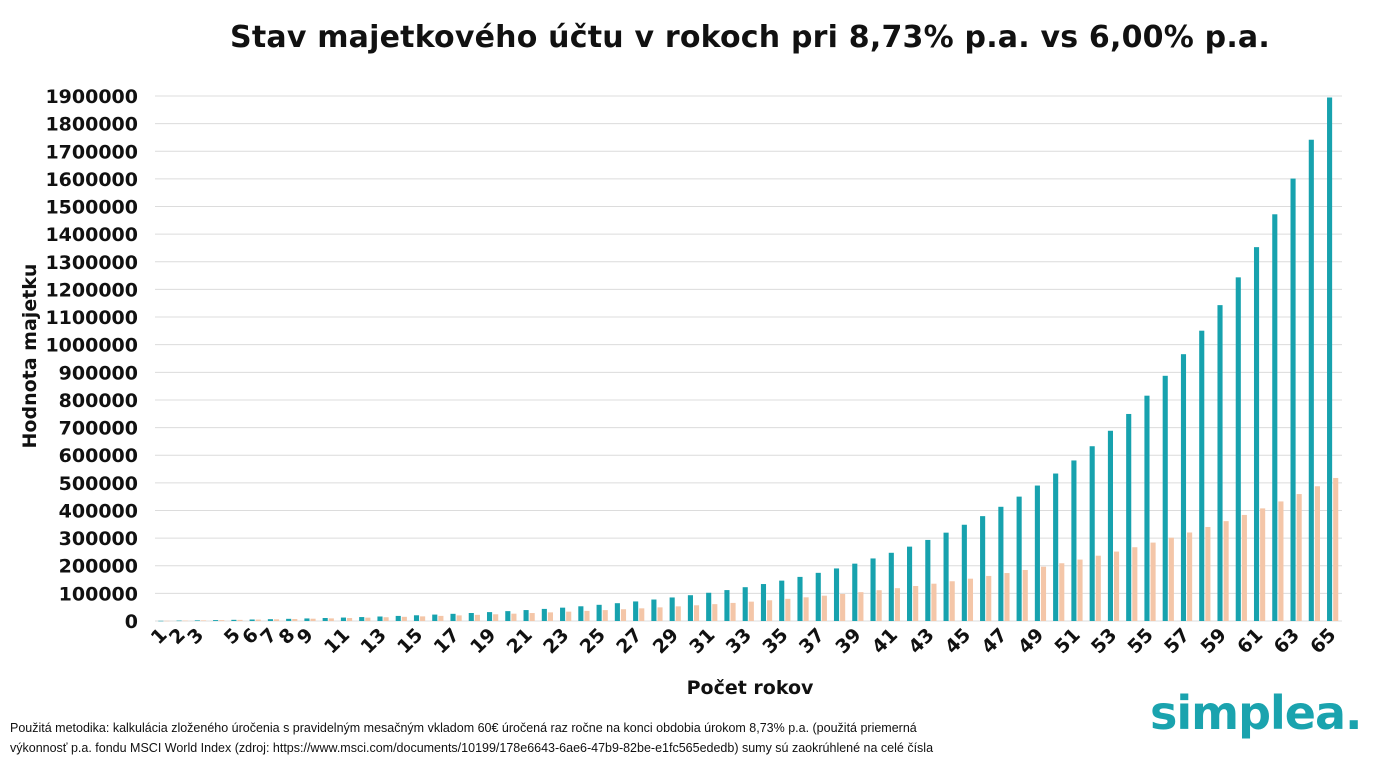 This screenshot has height=768, width=1390. I want to click on y-tick-label: 1700000, so click(91, 152).